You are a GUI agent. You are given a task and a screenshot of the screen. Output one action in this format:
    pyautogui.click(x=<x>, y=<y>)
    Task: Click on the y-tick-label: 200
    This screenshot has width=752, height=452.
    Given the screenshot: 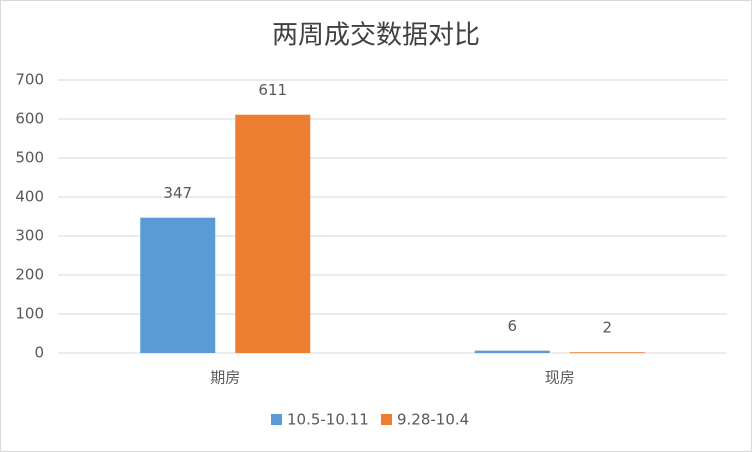 What is the action you would take?
    pyautogui.click(x=29, y=275)
    